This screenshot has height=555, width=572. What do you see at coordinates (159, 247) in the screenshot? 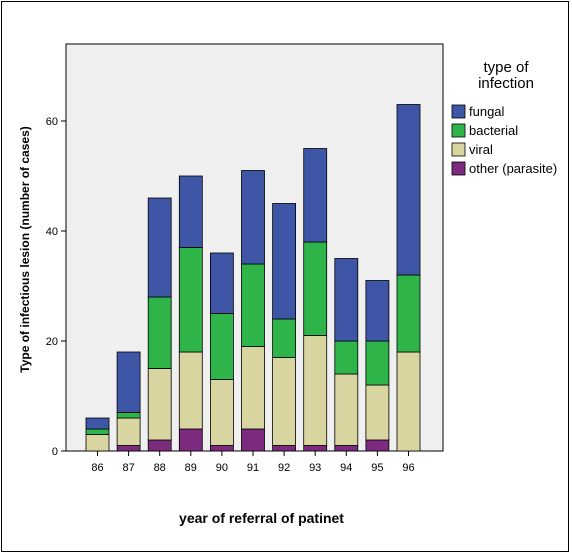
I see `bar-88-fungal` at bounding box center [159, 247].